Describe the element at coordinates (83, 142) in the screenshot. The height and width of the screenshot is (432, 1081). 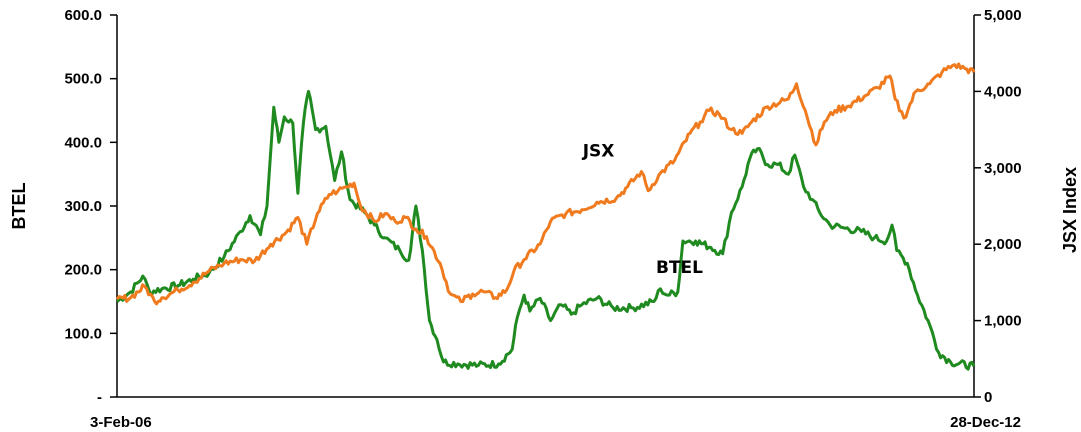
I see `left-tick-label: 400.0` at that location.